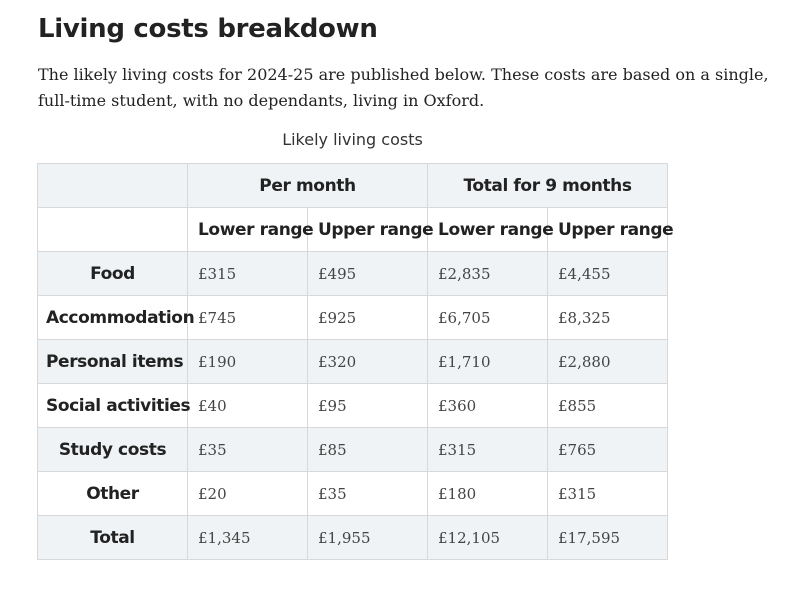 The height and width of the screenshot is (596, 801). Describe the element at coordinates (247, 493) in the screenshot. I see `table-cell: £20` at that location.